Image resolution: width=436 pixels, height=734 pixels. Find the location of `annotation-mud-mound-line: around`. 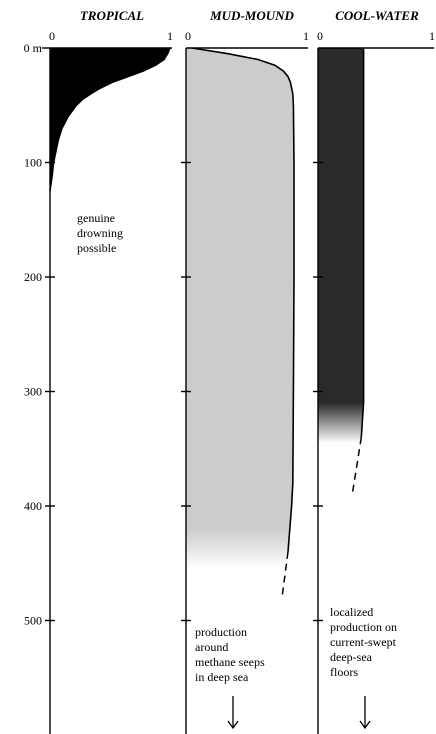

annotation-mud-mound-line: around is located at coordinates (211, 647).